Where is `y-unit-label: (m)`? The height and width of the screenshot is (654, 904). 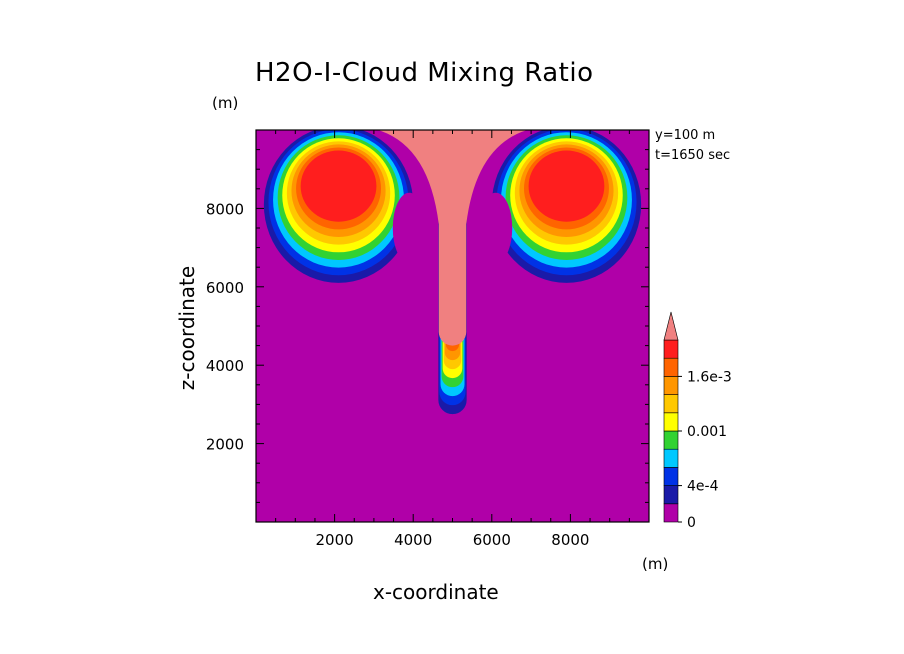
y-unit-label: (m) is located at coordinates (225, 103).